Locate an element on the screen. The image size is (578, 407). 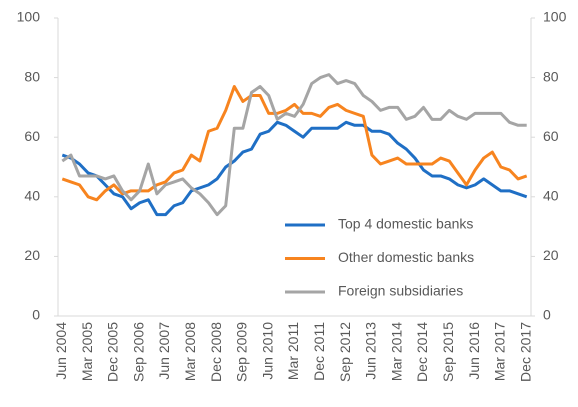
legend-label: Foreign subsidiaries is located at coordinates (400, 291).